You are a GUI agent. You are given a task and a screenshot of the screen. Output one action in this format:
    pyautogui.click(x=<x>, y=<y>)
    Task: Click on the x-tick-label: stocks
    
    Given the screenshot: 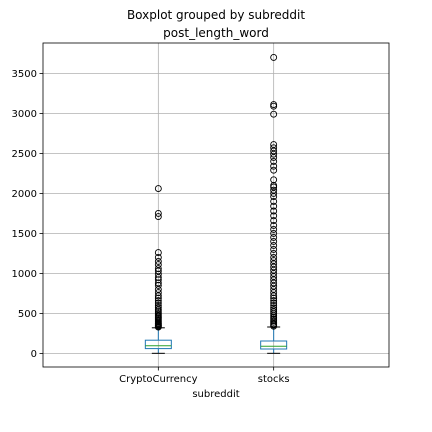 What is the action you would take?
    pyautogui.click(x=274, y=379)
    